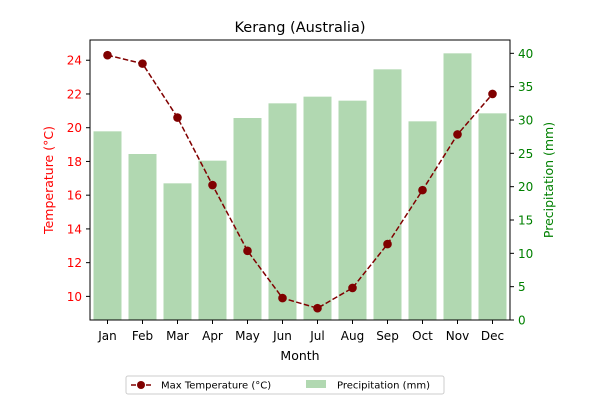 This screenshot has height=405, width=600. Describe the element at coordinates (492, 94) in the screenshot. I see `temperature-point-dec` at that location.